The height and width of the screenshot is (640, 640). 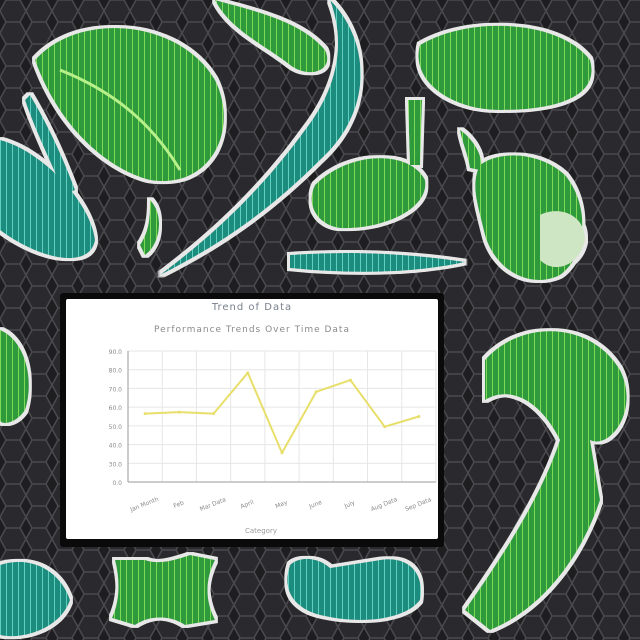 I want to click on y-tick-label: 30.0, so click(x=116, y=464).